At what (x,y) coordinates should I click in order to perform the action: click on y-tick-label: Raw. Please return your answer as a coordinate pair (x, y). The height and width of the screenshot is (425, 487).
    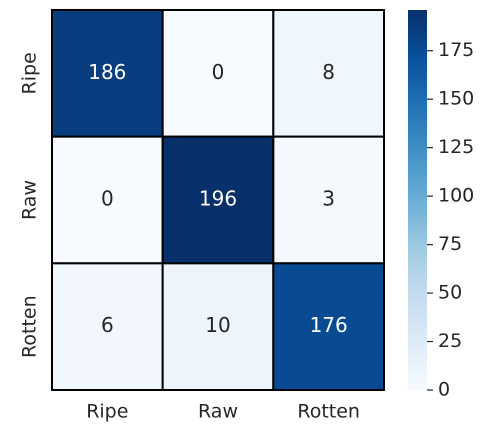
    Looking at the image, I should click on (30, 200).